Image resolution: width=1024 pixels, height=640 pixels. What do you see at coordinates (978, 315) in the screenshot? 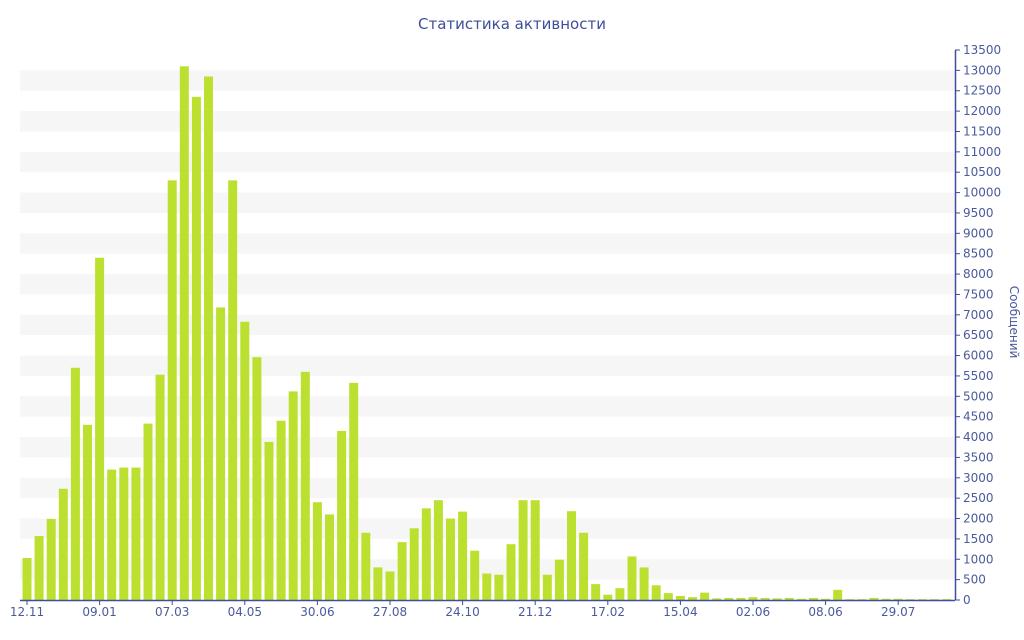
I see `y-tick-label: 7000` at bounding box center [978, 315].